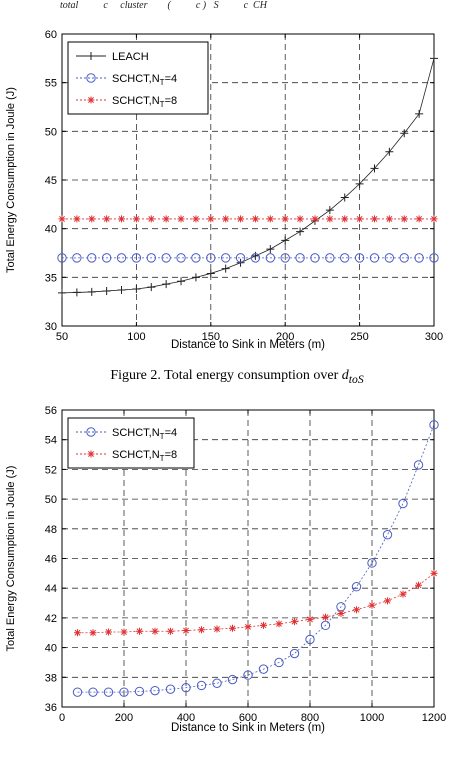  Describe the element at coordinates (138, 78) in the screenshot. I see `legend: LEACH SCHCT,NT=4 SCHCT,NT=8` at that location.